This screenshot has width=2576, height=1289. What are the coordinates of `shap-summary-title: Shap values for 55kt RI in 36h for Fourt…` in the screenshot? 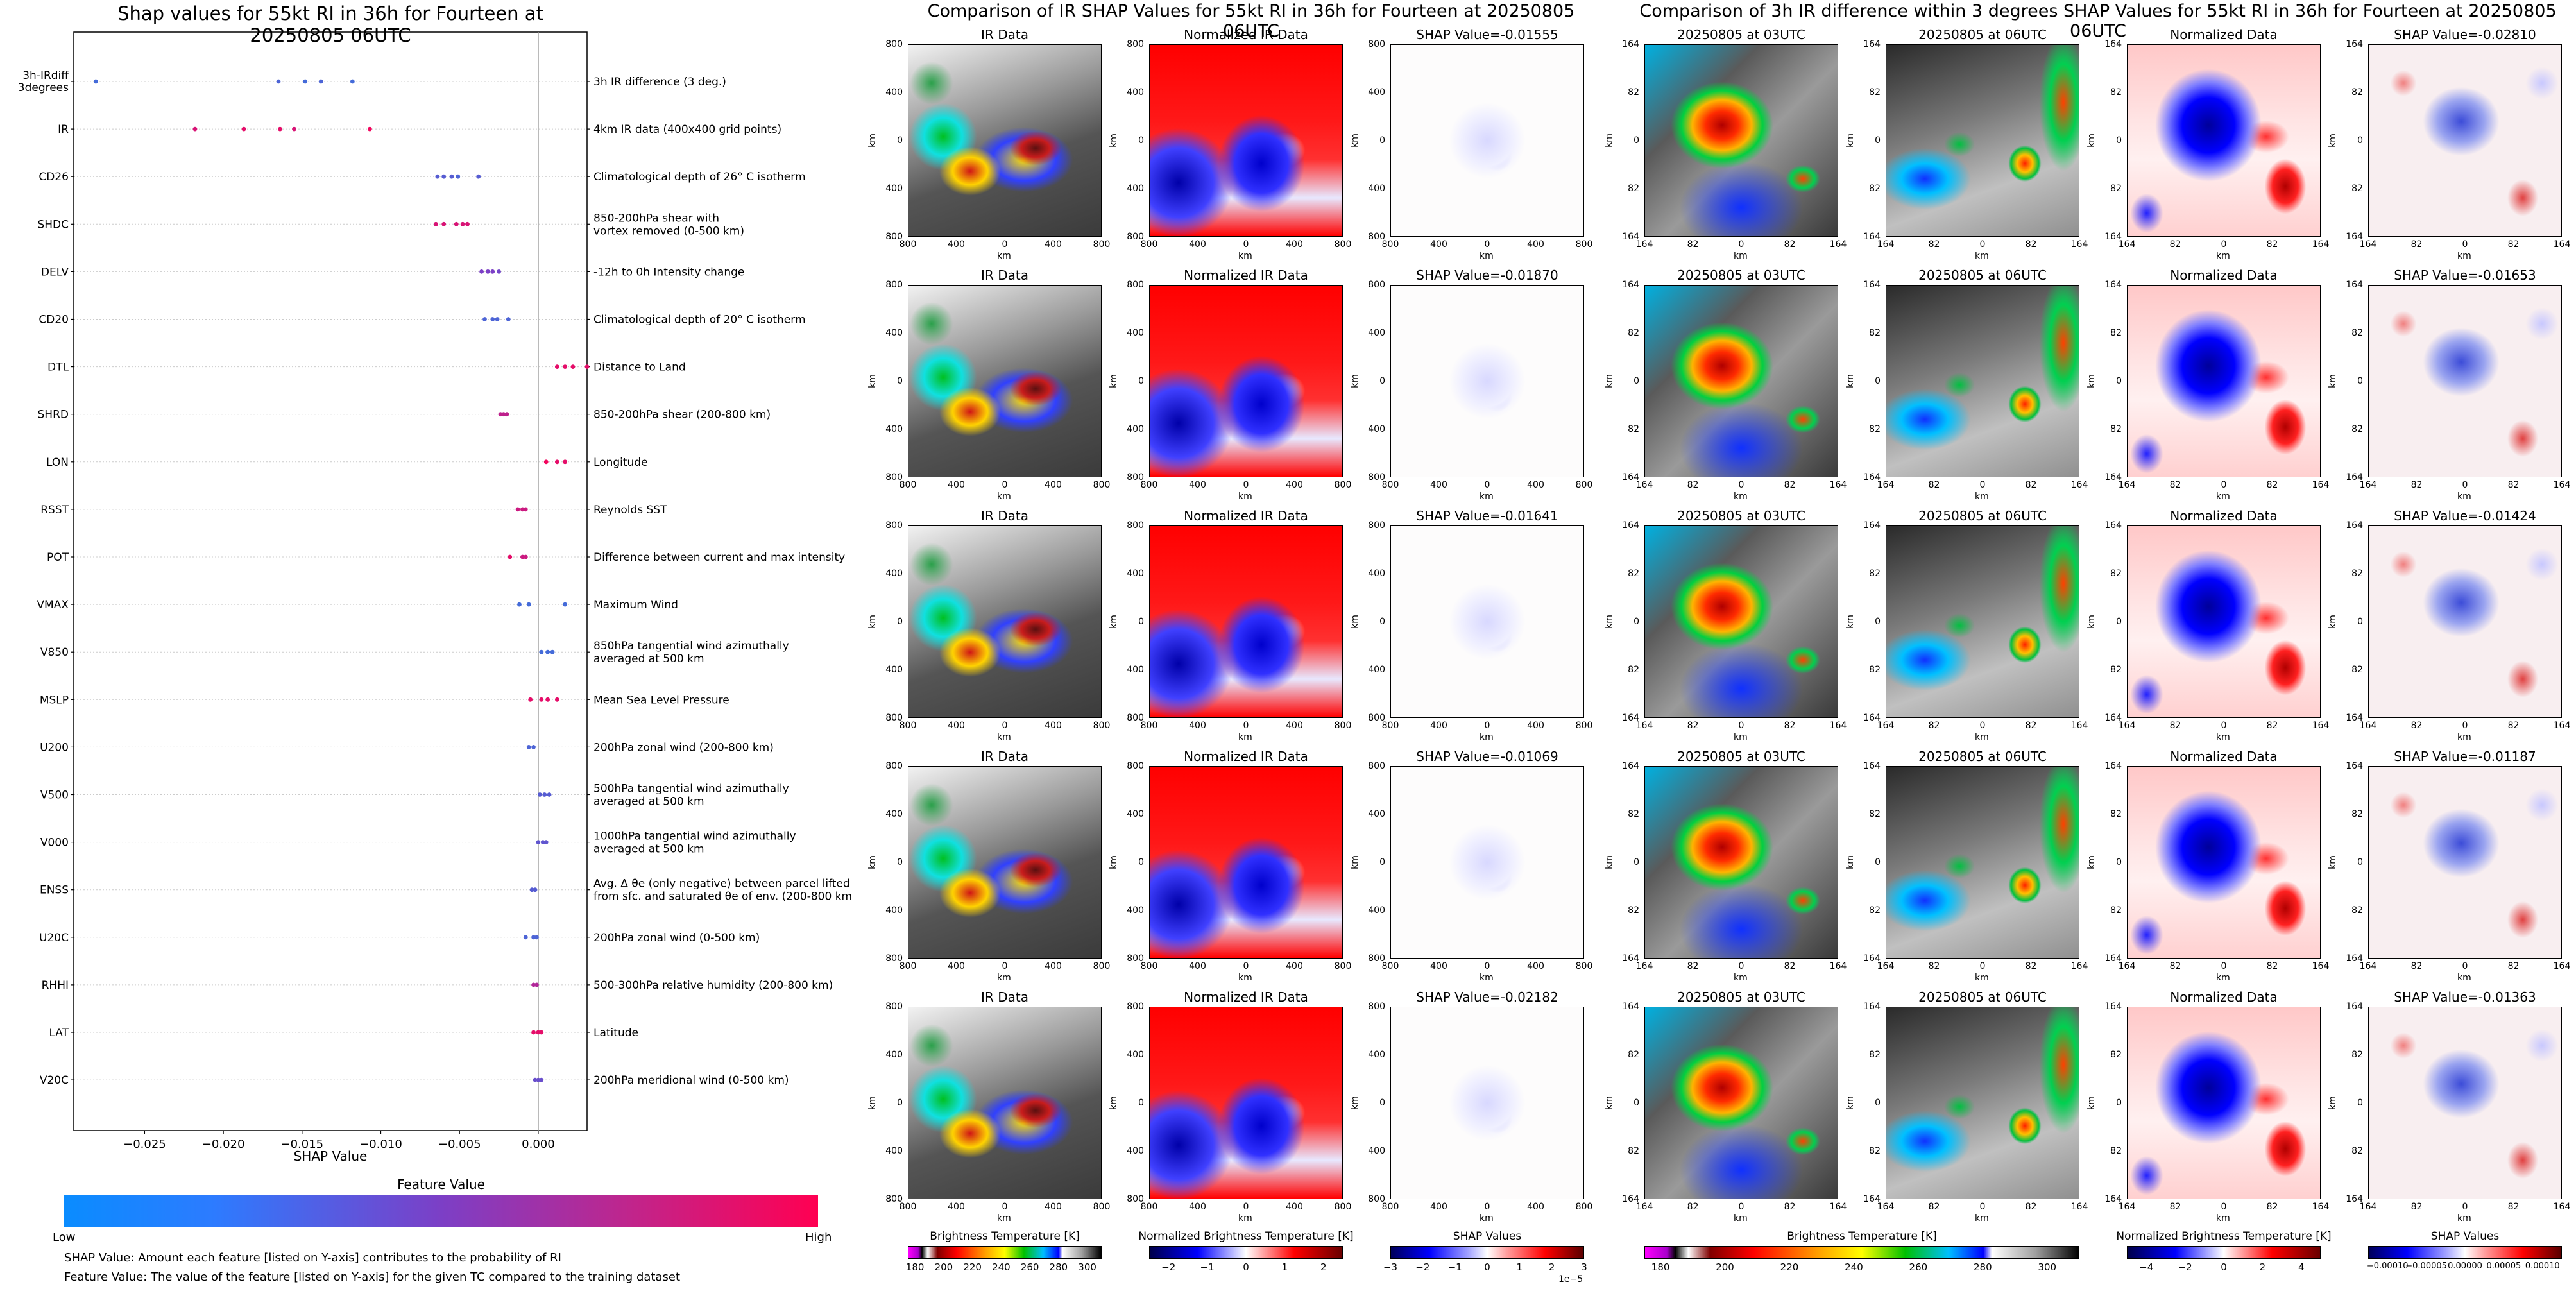 It's located at (330, 25).